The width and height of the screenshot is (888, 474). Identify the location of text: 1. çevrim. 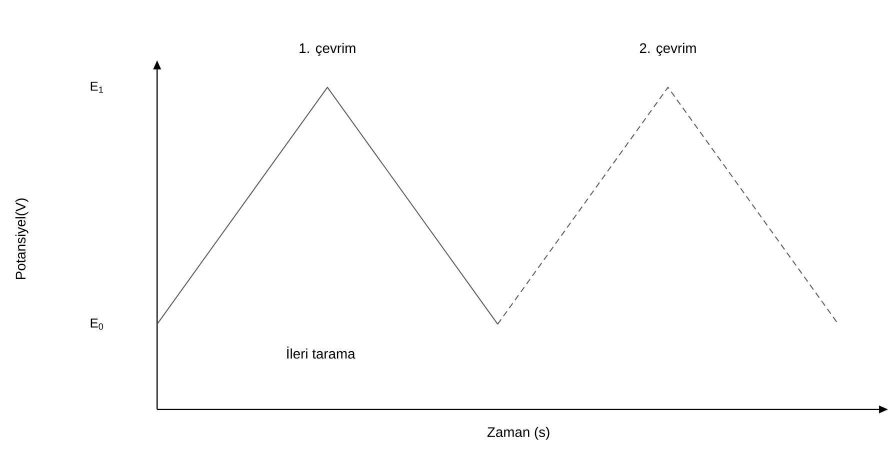
(328, 49).